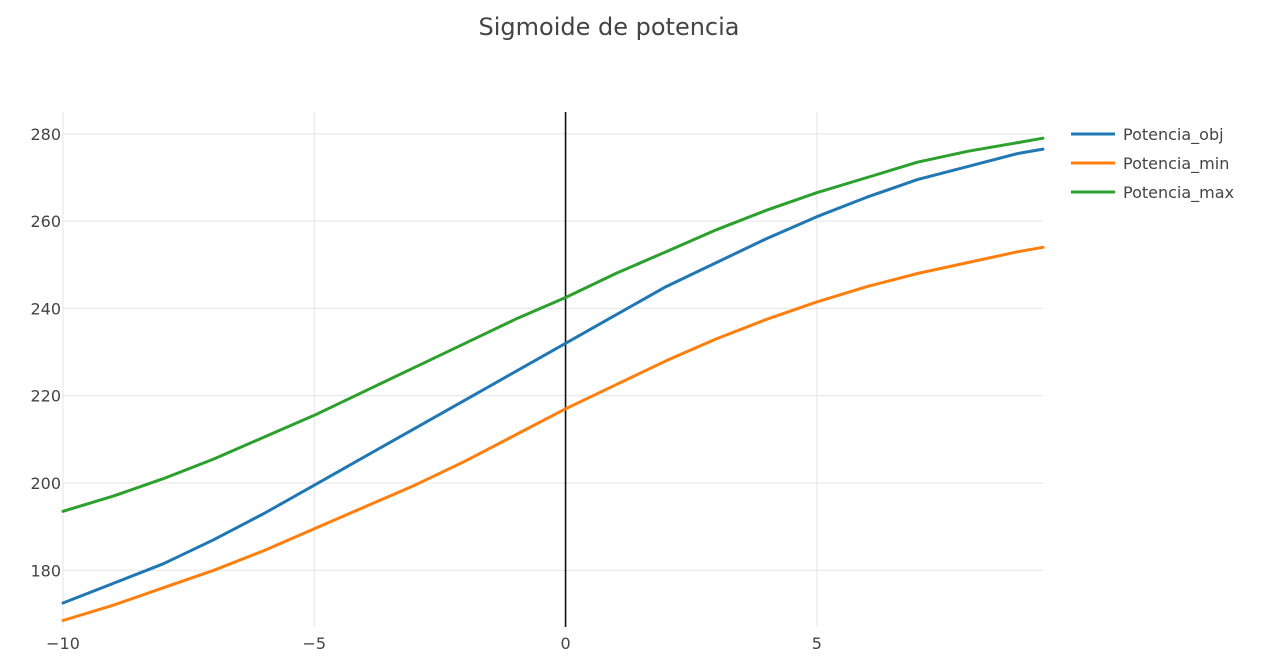  I want to click on y-tick-label: 220, so click(45, 396).